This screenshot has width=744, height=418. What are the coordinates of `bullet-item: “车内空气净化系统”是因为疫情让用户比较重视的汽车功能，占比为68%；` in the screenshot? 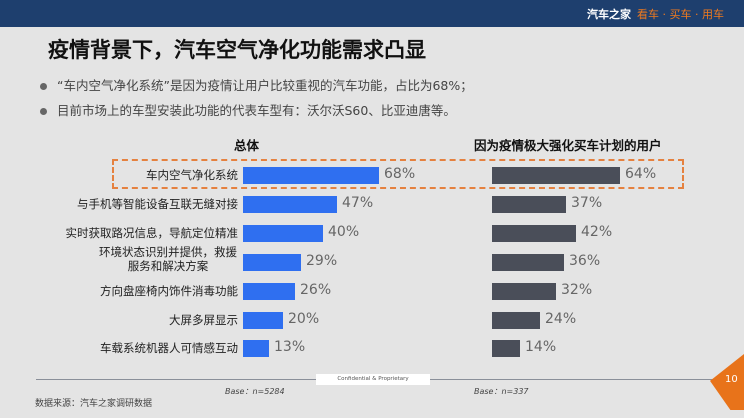 It's located at (256, 84).